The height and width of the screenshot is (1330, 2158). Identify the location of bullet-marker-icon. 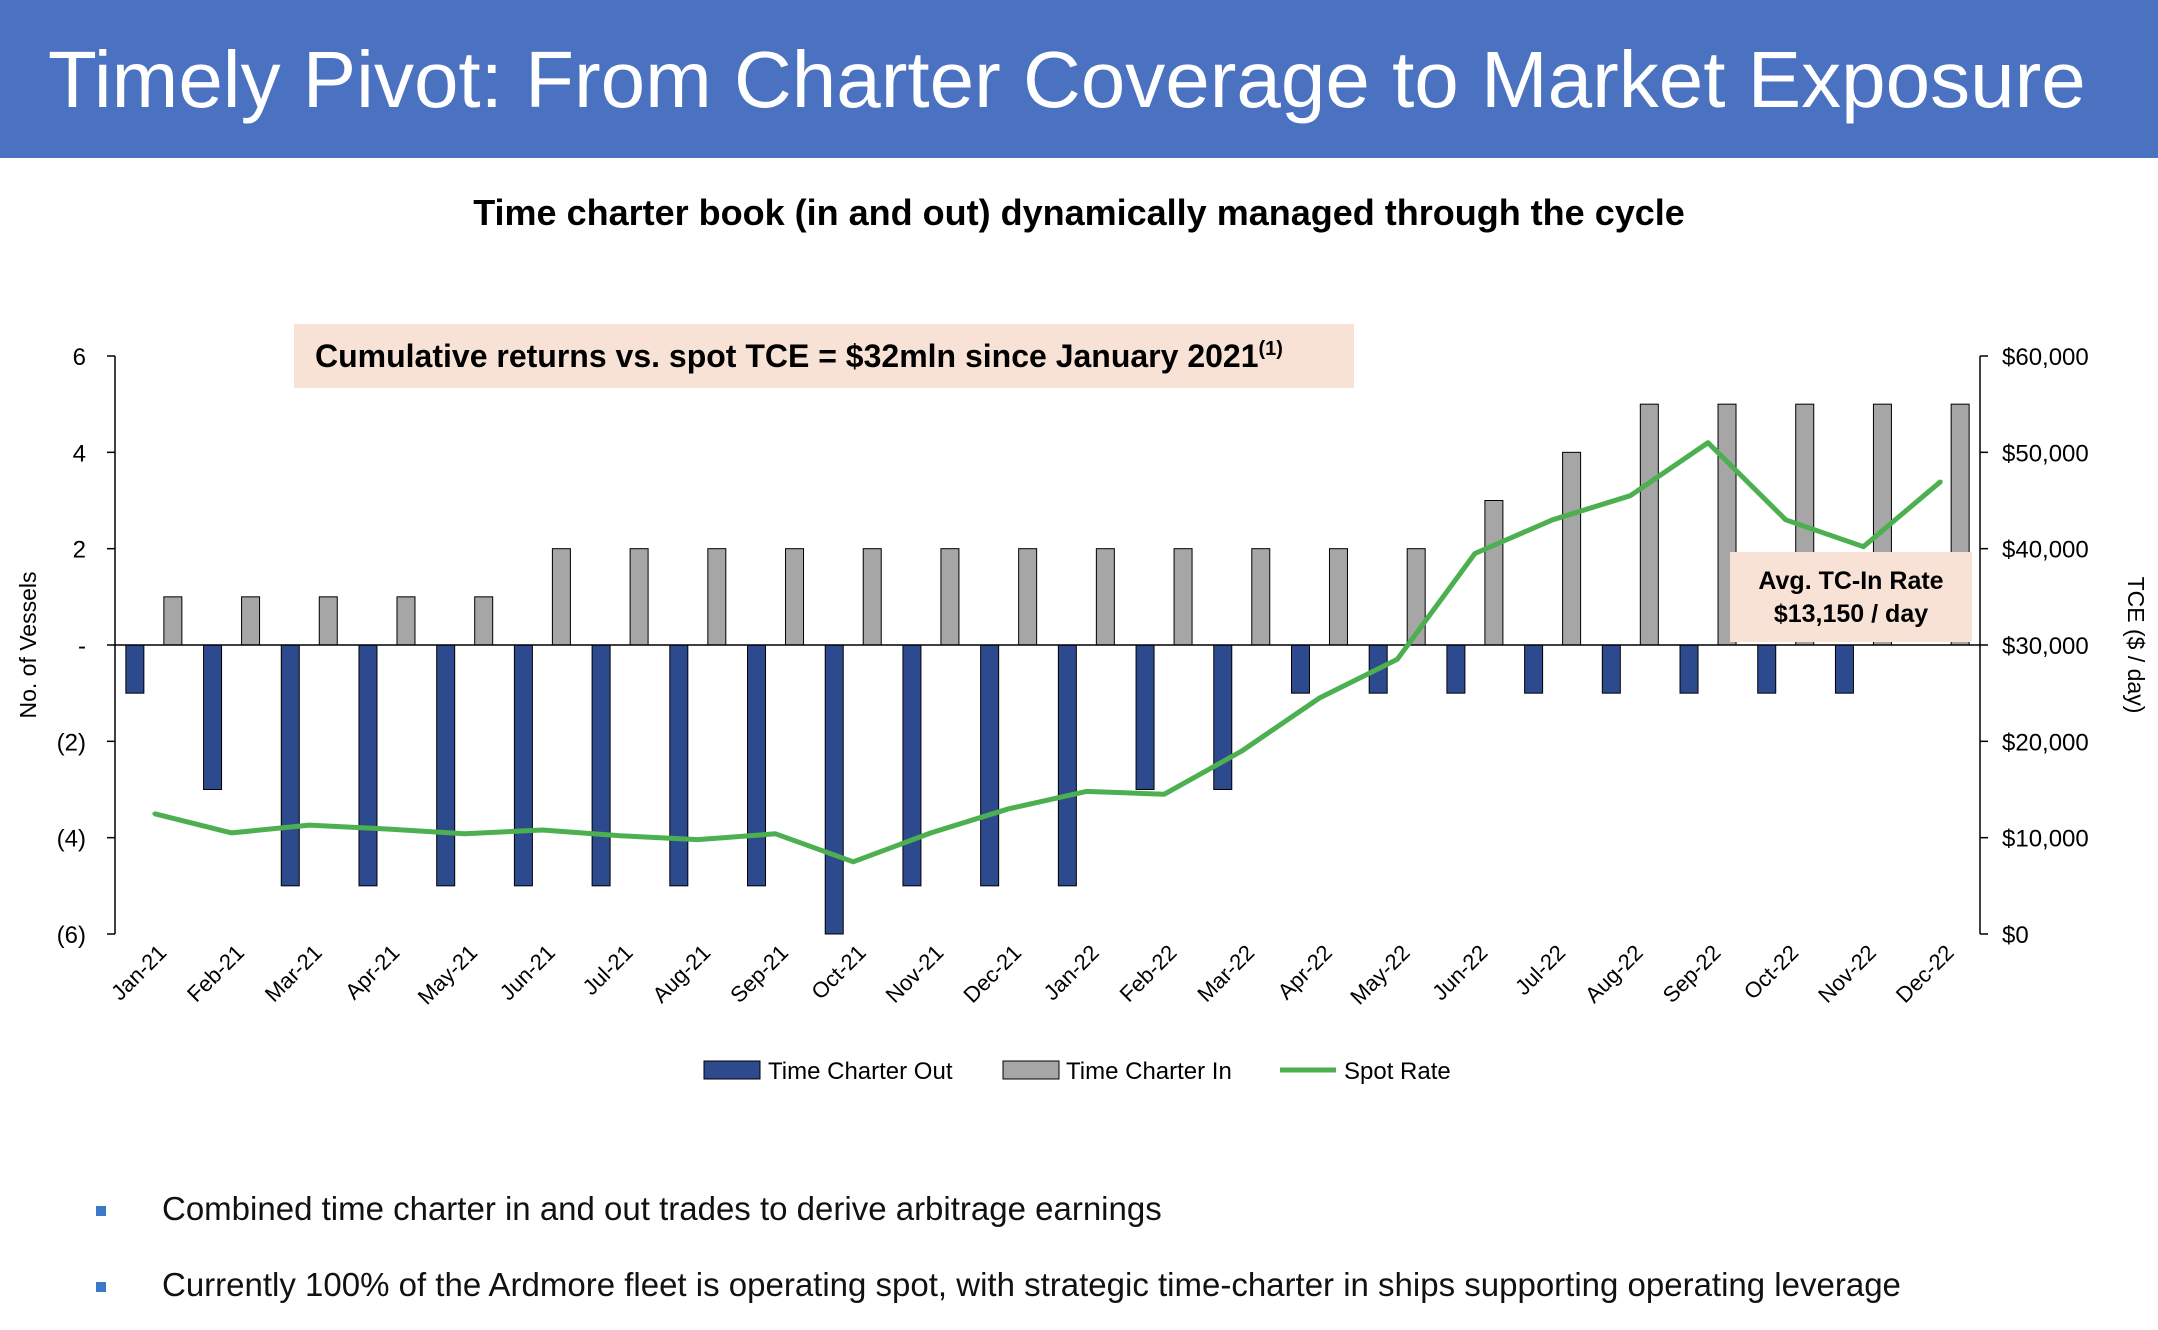
(101, 1287).